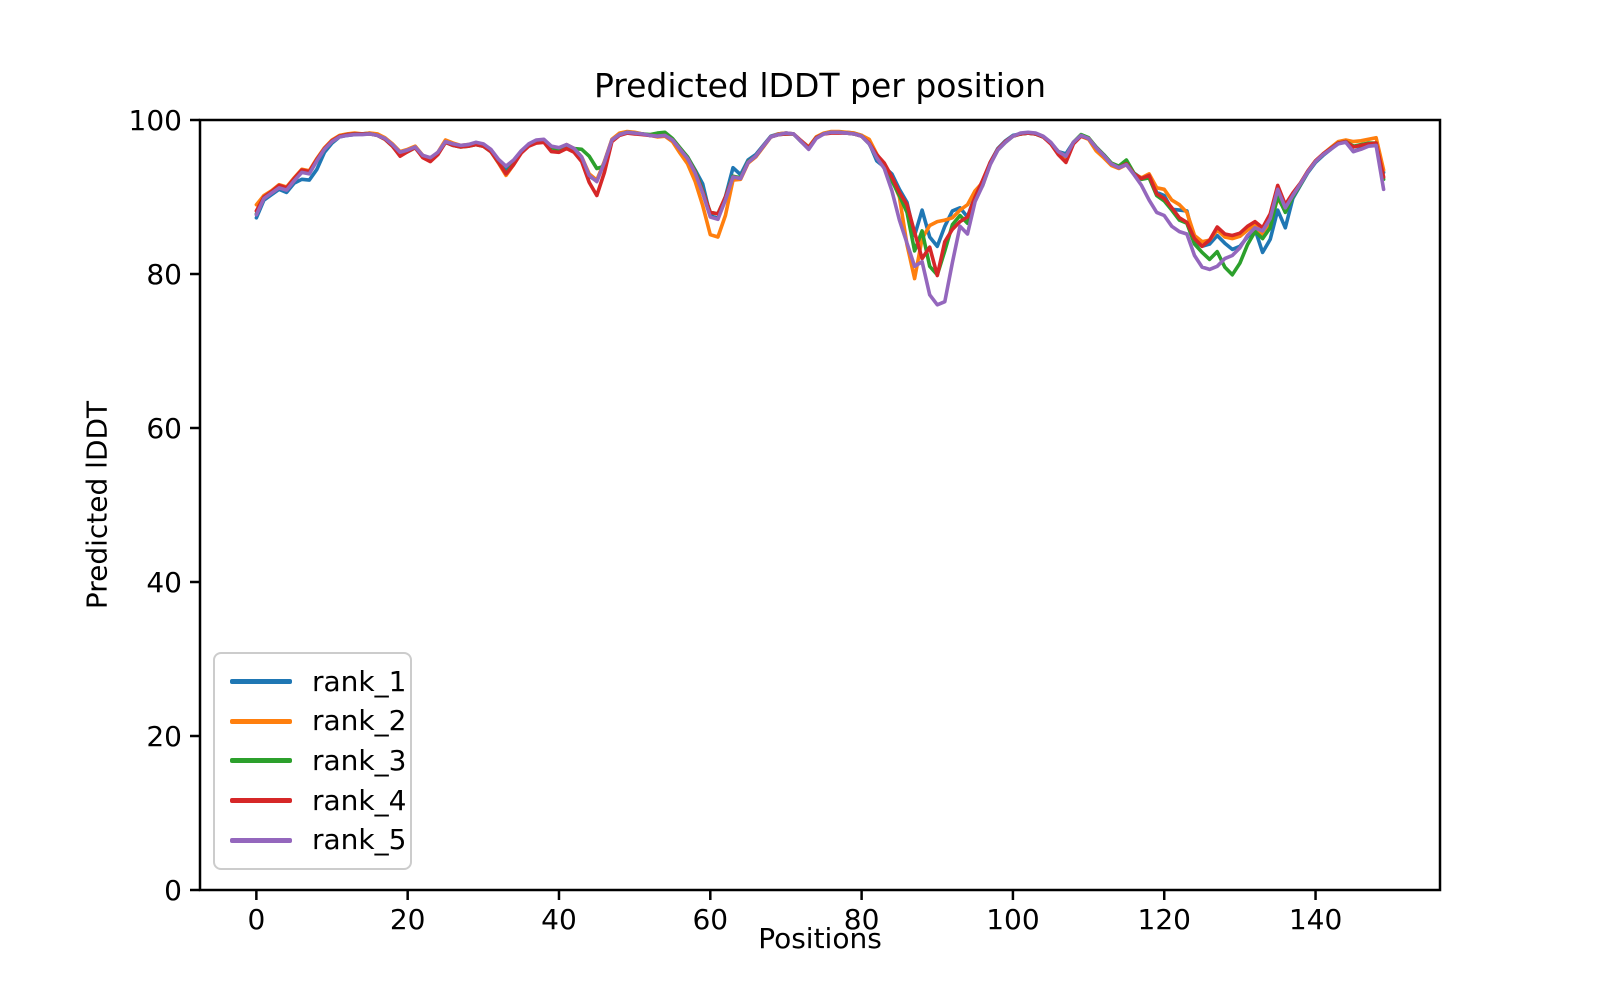 The image size is (1600, 1000). I want to click on y-tick-label: 20, so click(164, 736).